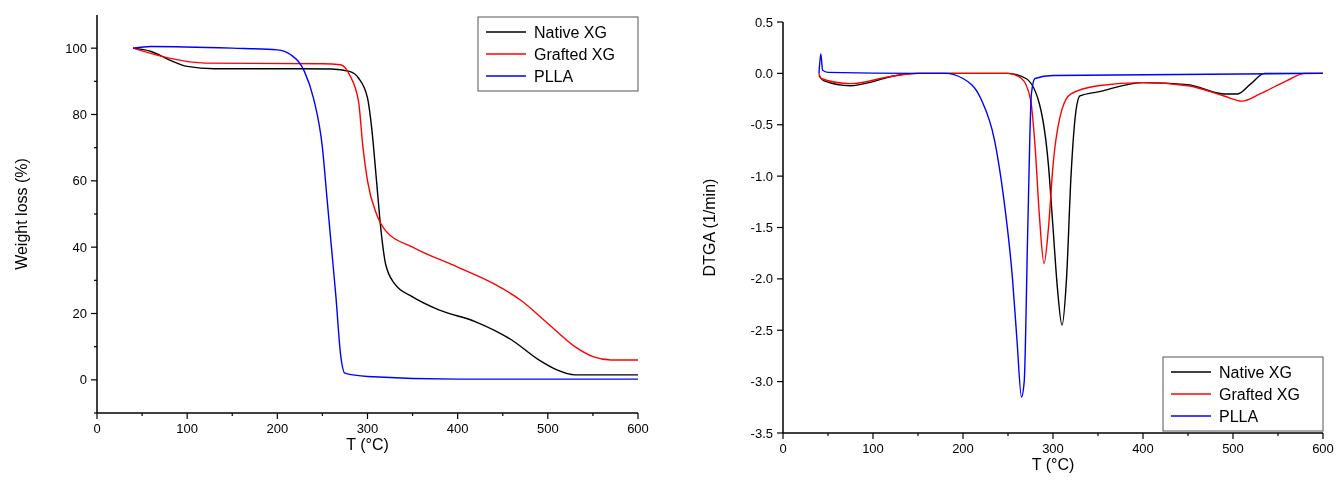  Describe the element at coordinates (83, 380) in the screenshot. I see `y-tick-label: 0` at that location.